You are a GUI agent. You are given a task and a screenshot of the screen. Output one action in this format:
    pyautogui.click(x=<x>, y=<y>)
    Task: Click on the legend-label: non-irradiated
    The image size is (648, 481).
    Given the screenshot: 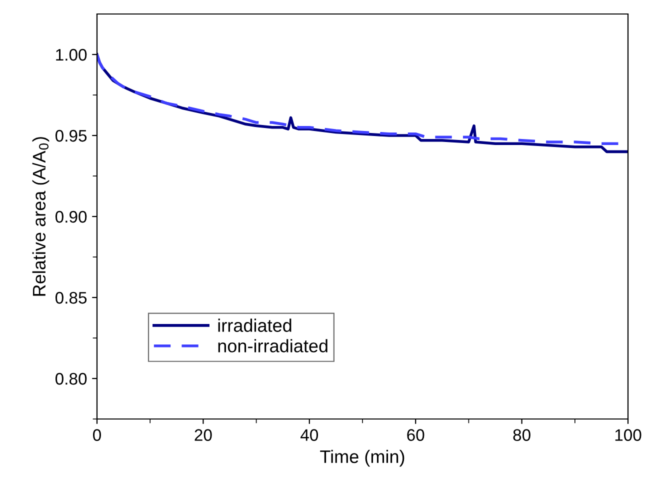 What is the action you would take?
    pyautogui.click(x=273, y=345)
    